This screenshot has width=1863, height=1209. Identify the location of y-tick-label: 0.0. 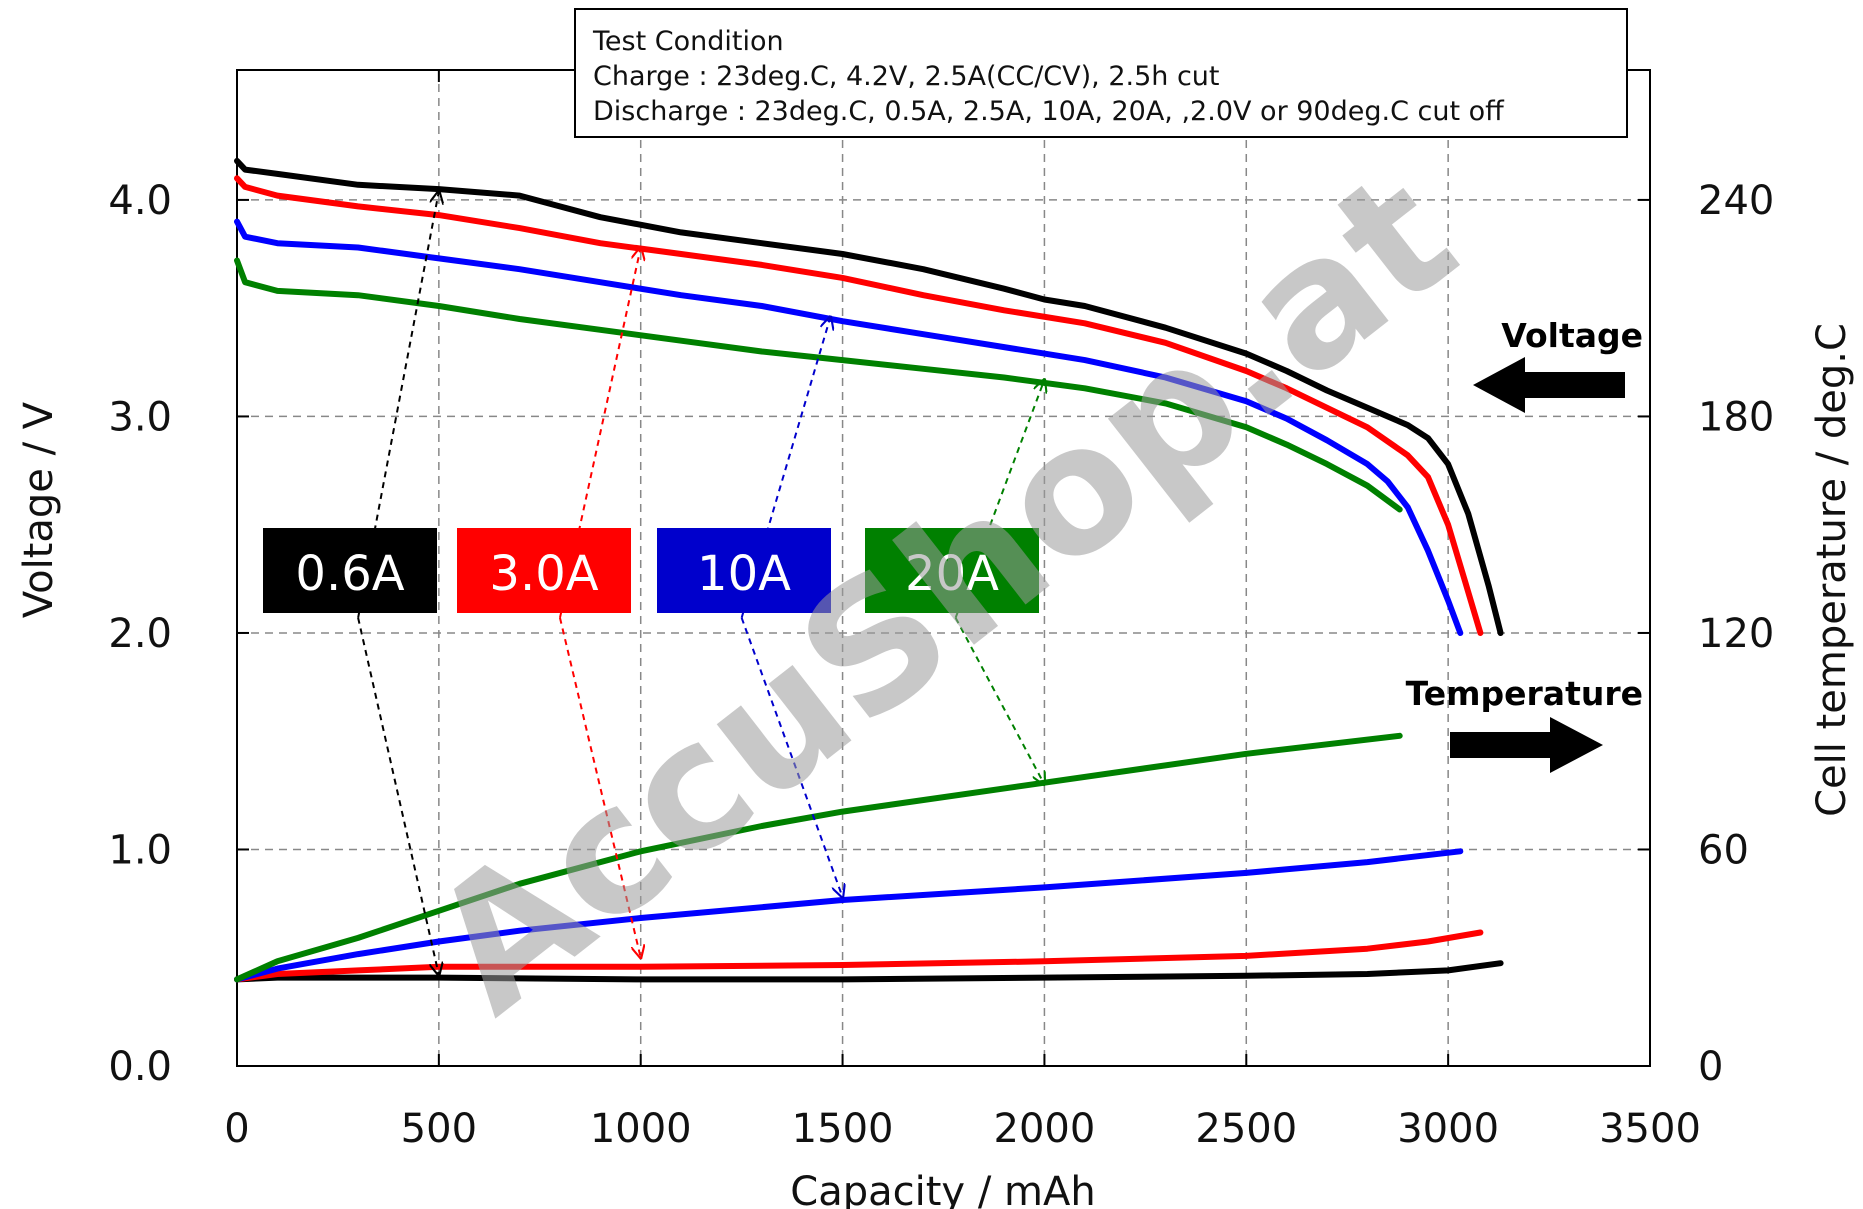
(140, 1067).